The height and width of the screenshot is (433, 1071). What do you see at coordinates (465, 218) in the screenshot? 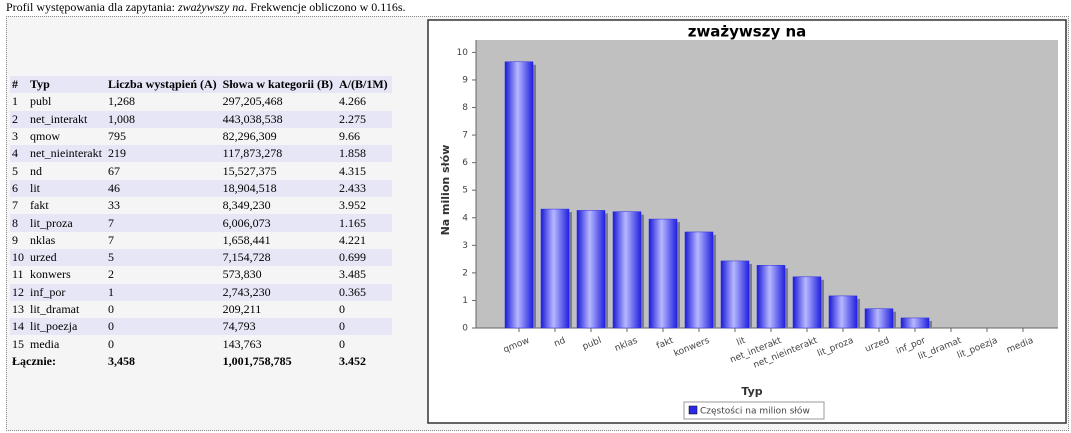
I see `y-tick-label: 4` at bounding box center [465, 218].